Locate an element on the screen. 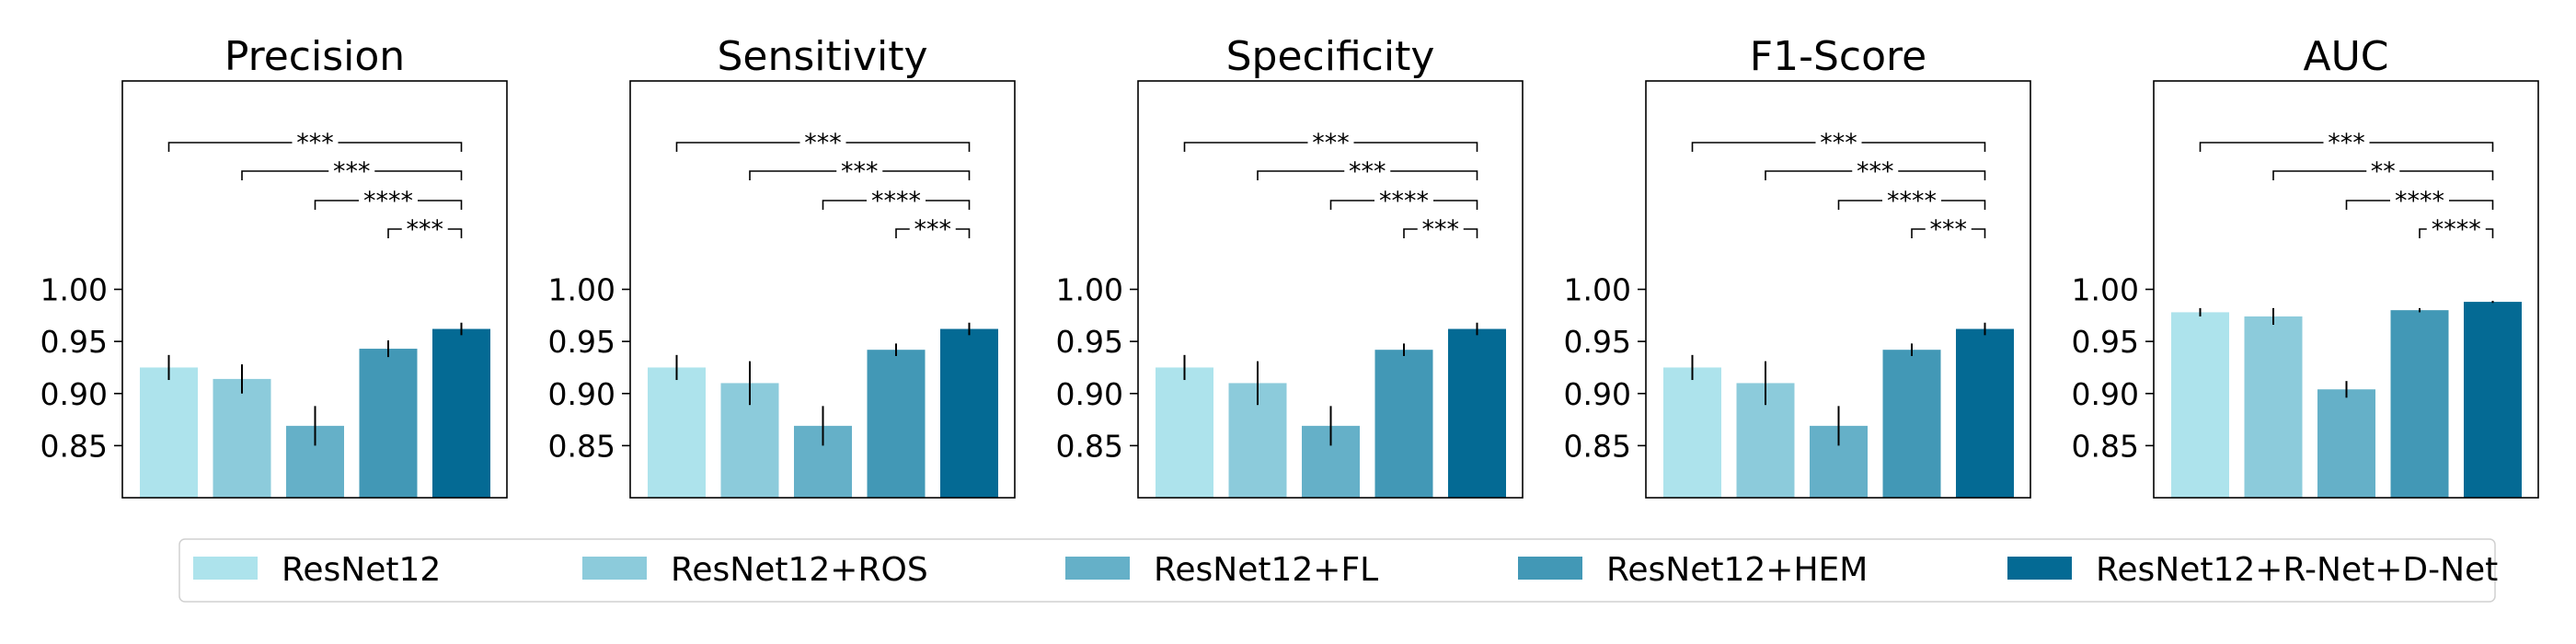 The width and height of the screenshot is (2576, 644). legend-label: ResNet12+HEM is located at coordinates (1737, 570).